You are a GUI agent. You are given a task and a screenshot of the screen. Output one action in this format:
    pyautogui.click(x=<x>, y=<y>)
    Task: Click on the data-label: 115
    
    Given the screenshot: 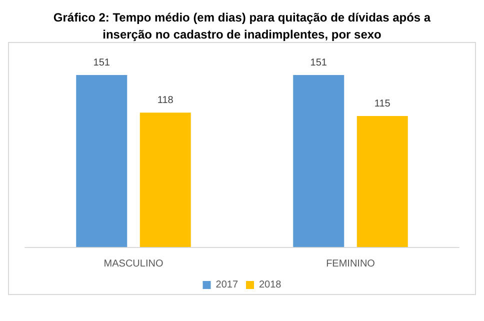 What is the action you would take?
    pyautogui.click(x=382, y=104)
    